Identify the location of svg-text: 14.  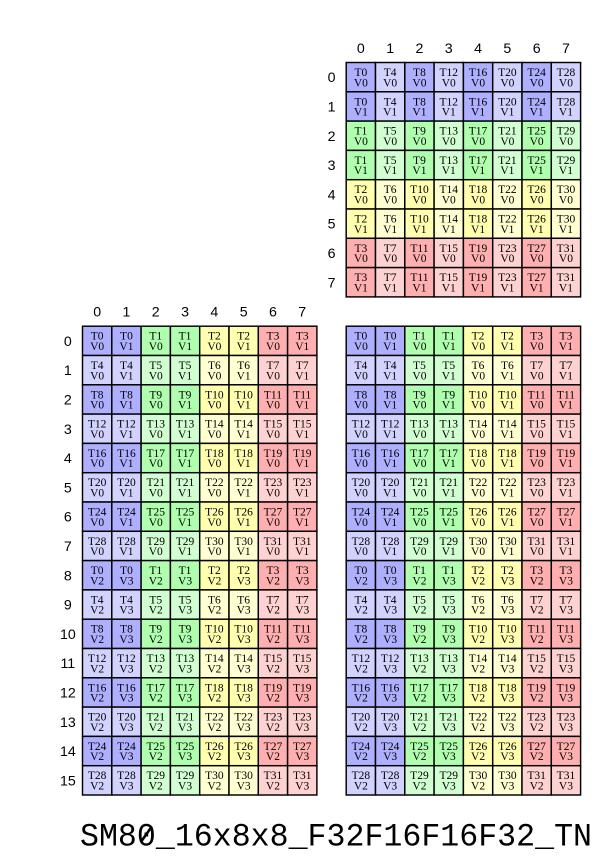
(68, 752).